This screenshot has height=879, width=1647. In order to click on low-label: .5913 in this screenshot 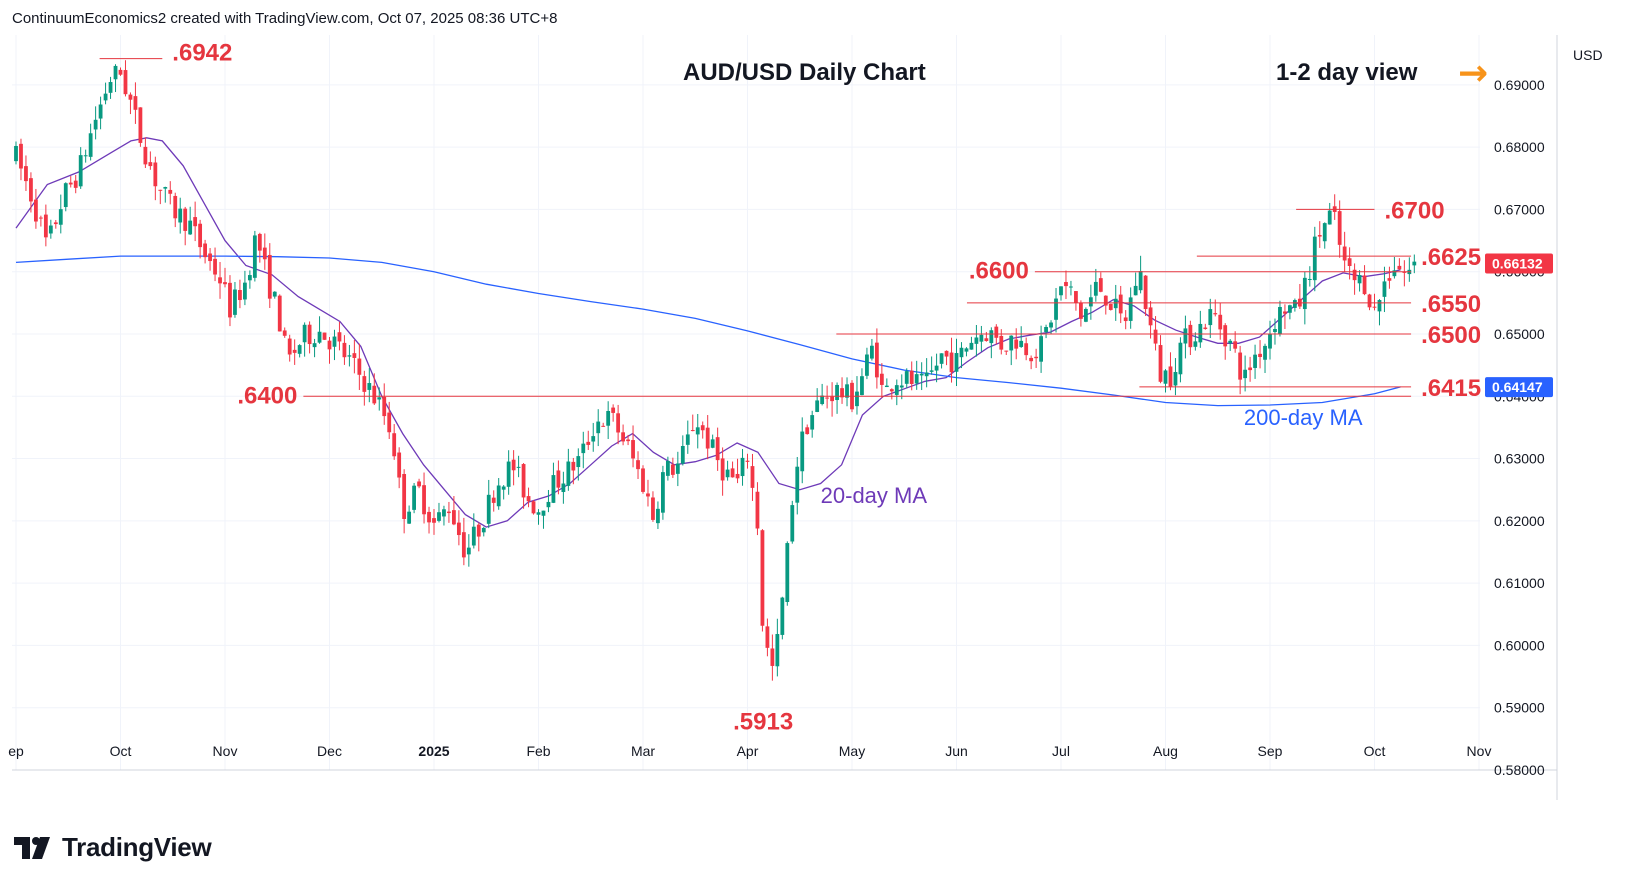, I will do `click(763, 722)`.